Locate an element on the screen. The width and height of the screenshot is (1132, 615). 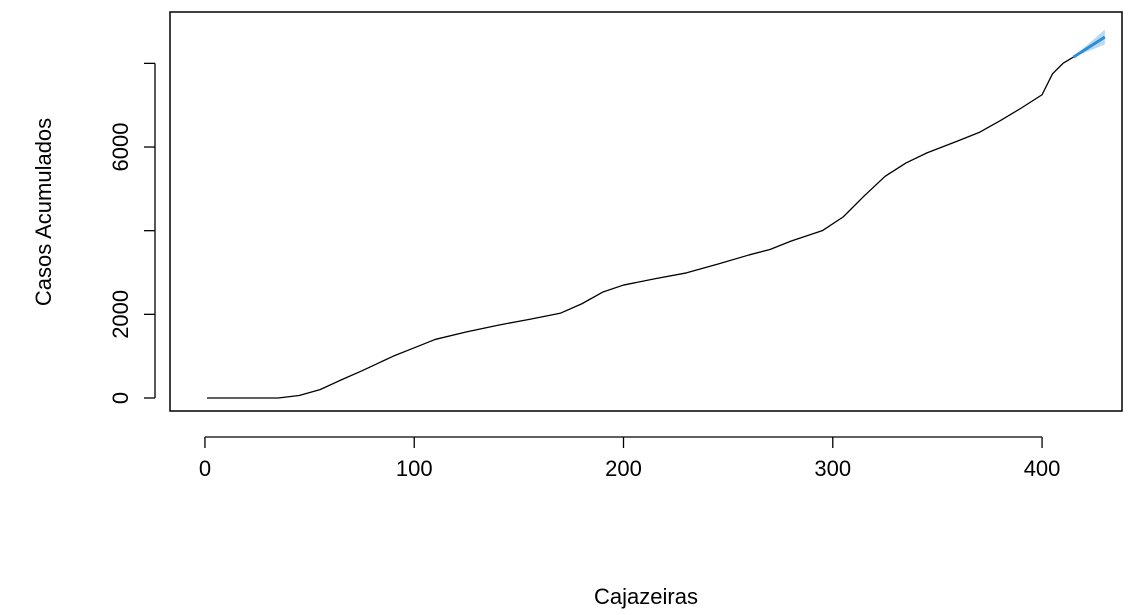
x-tick-label: 400 is located at coordinates (1042, 468).